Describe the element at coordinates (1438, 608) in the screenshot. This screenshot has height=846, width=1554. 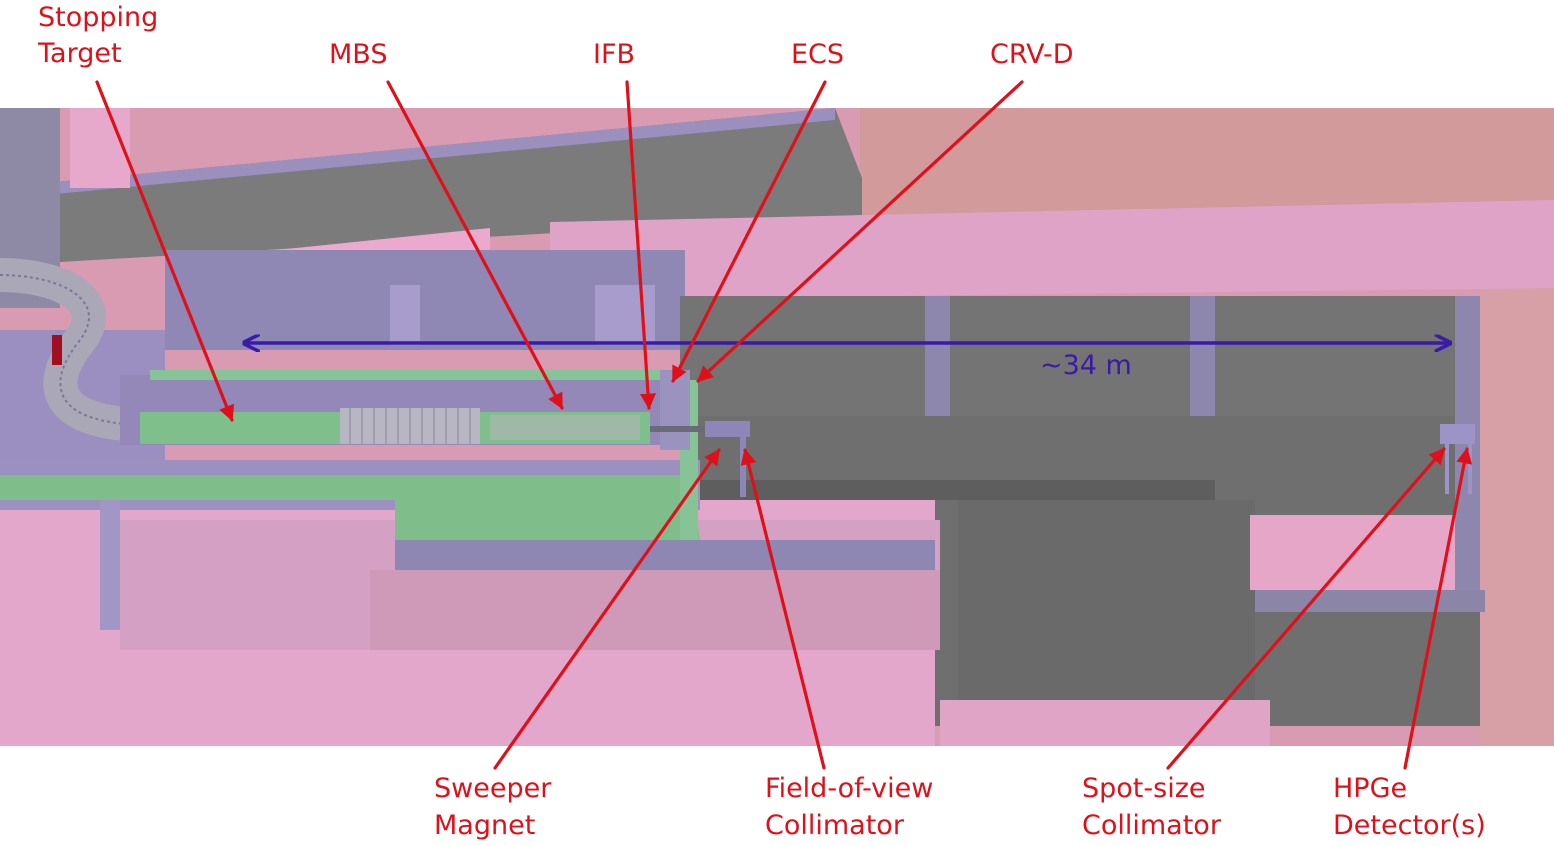
I see `arrow-hpge-detectors` at that location.